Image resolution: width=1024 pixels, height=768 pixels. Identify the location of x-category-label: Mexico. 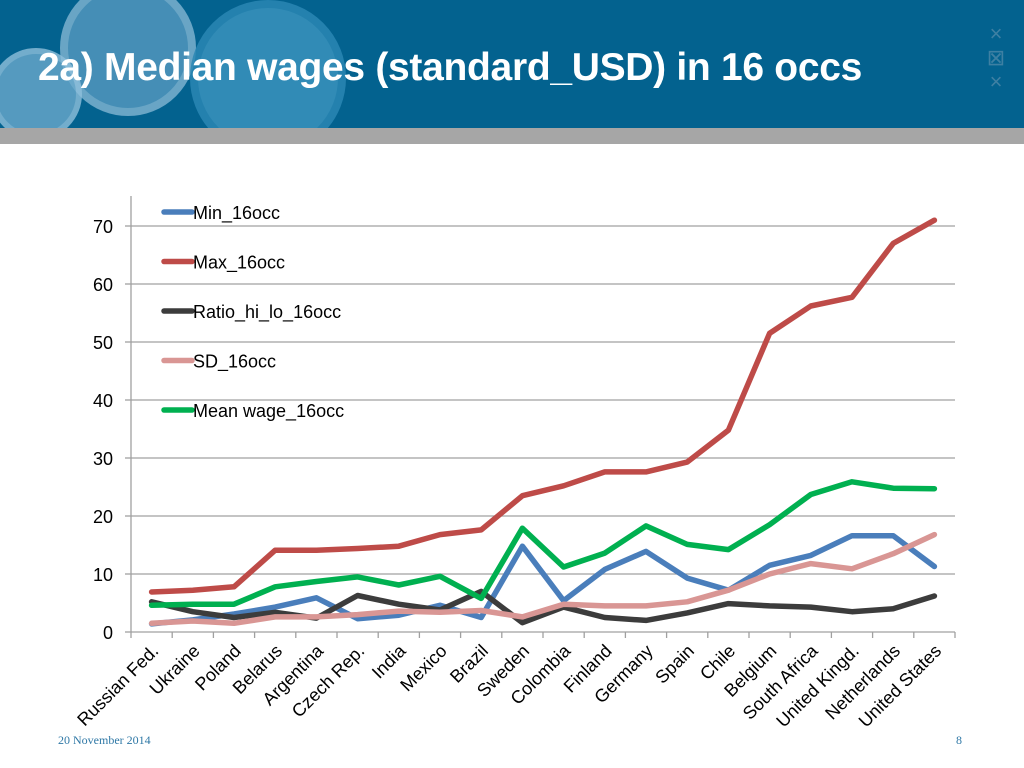
(423, 668).